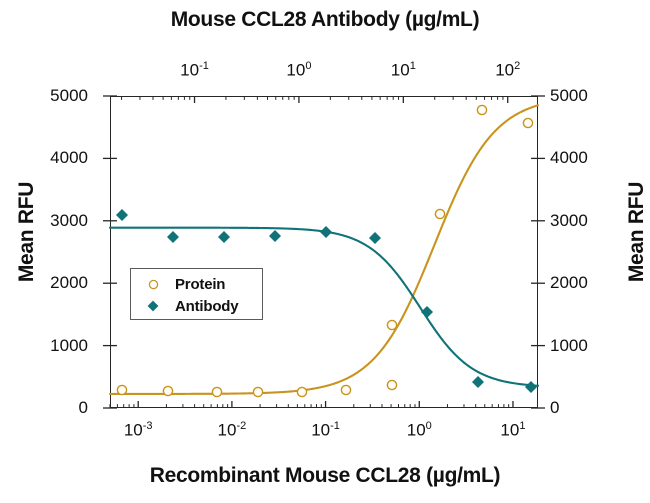  I want to click on legend: Protein Antibody, so click(196, 294).